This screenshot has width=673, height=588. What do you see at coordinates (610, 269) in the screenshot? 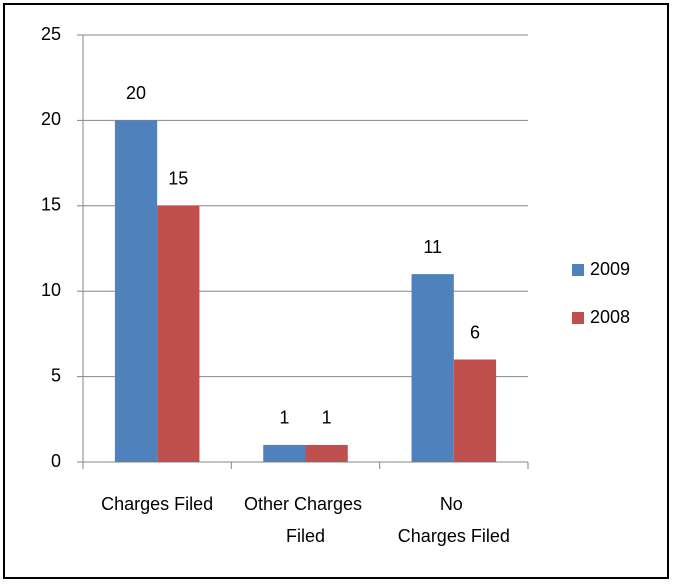
I see `legend-label: 2009` at bounding box center [610, 269].